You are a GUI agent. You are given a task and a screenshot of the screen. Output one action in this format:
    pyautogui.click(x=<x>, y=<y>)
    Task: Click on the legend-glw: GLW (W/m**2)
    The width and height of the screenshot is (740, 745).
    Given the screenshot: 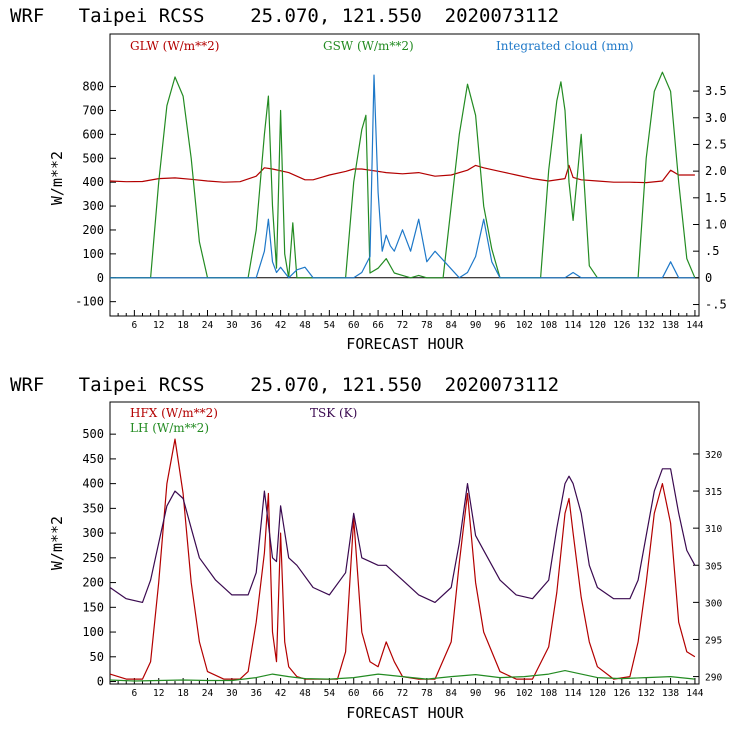 What is the action you would take?
    pyautogui.click(x=174, y=46)
    